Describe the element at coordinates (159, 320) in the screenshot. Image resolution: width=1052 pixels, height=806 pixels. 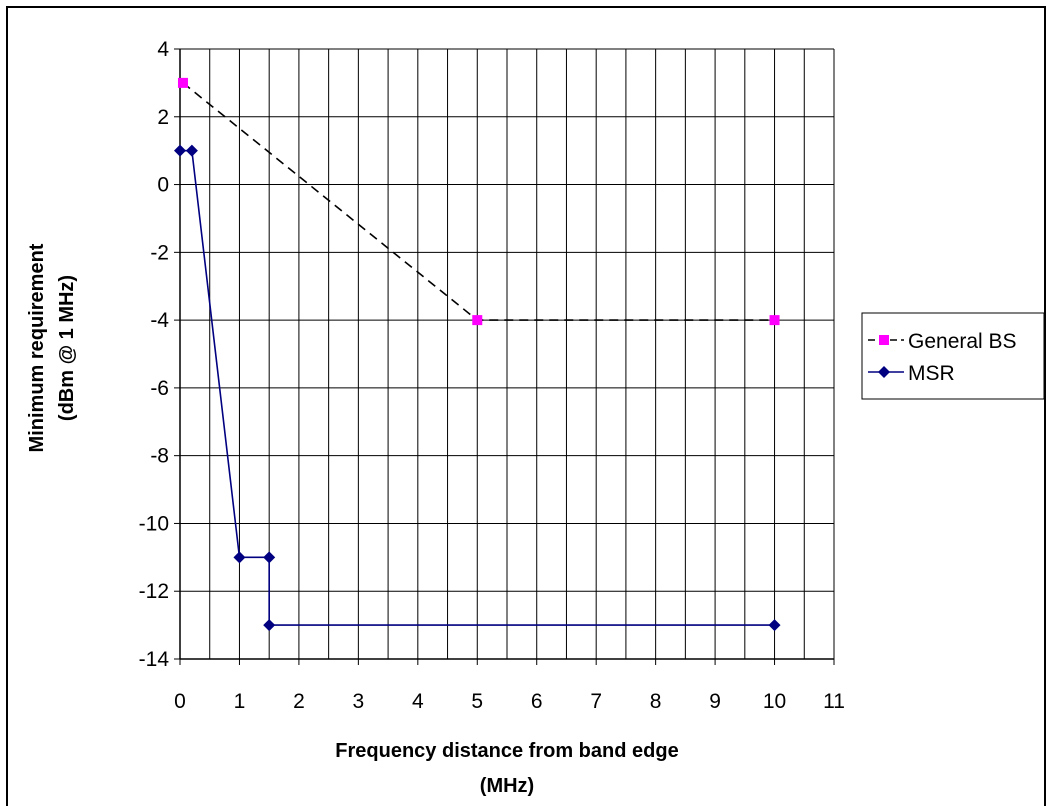
I see `y-tick-label: -4` at that location.